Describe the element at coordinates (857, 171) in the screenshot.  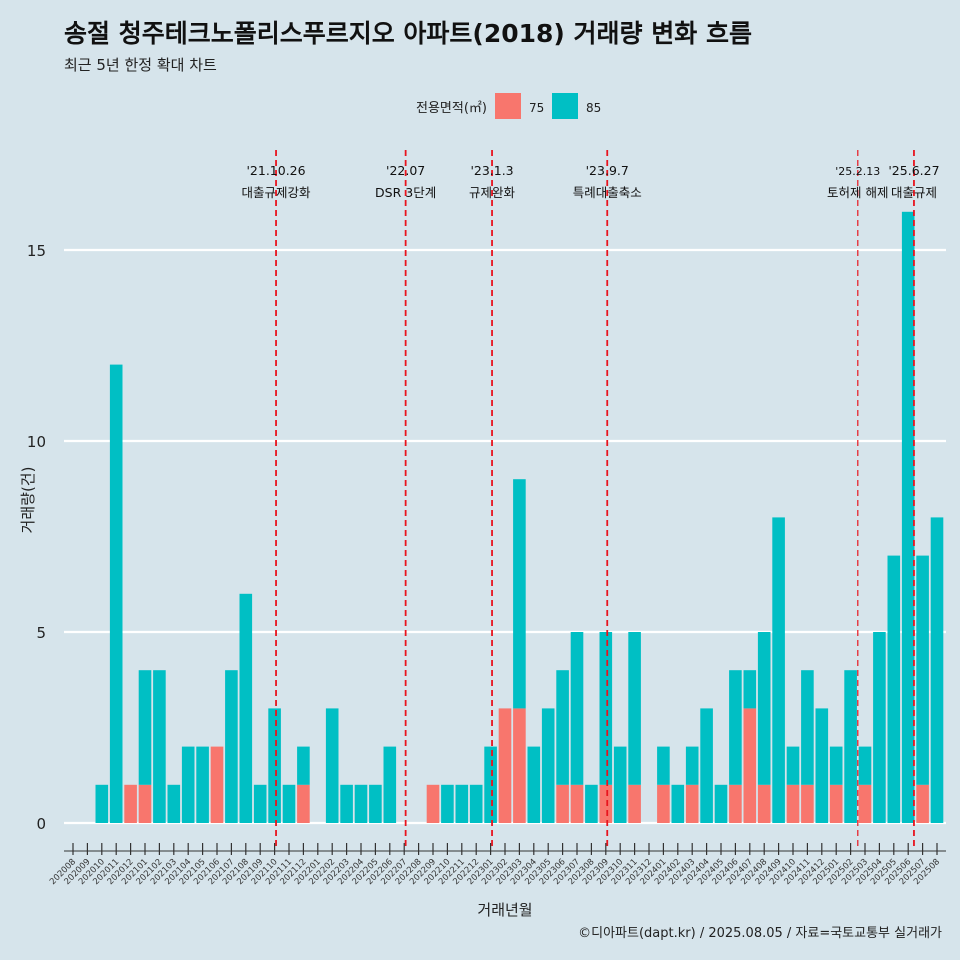
I see `event-date-label: '25.2.13` at that location.